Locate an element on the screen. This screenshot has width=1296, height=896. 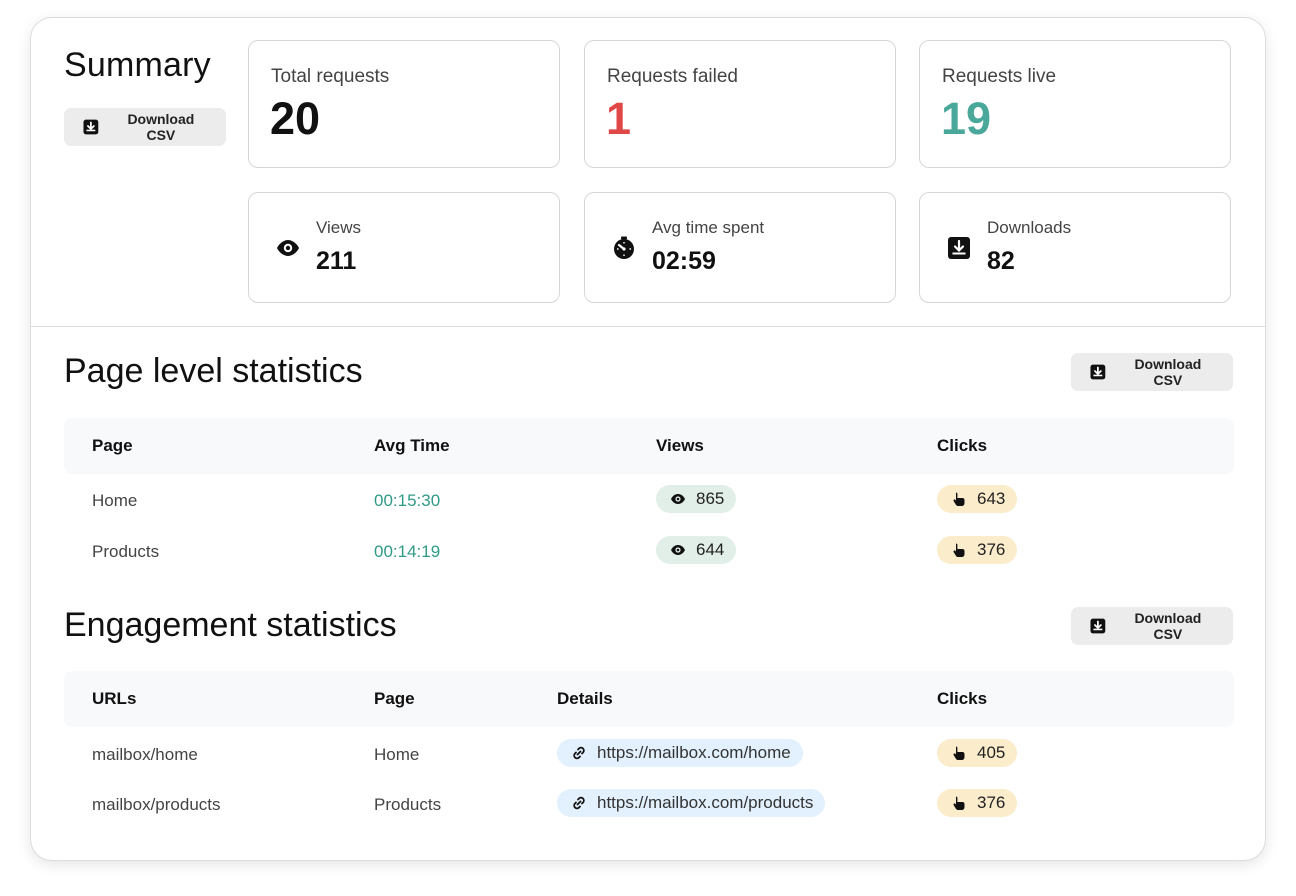
clicks-pill: 643 is located at coordinates (977, 499).